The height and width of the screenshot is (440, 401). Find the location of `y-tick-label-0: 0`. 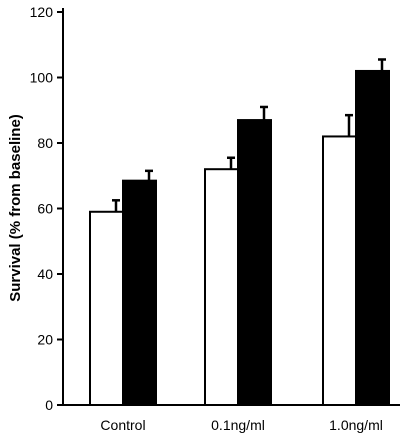

y-tick-label-0: 0 is located at coordinates (49, 405).